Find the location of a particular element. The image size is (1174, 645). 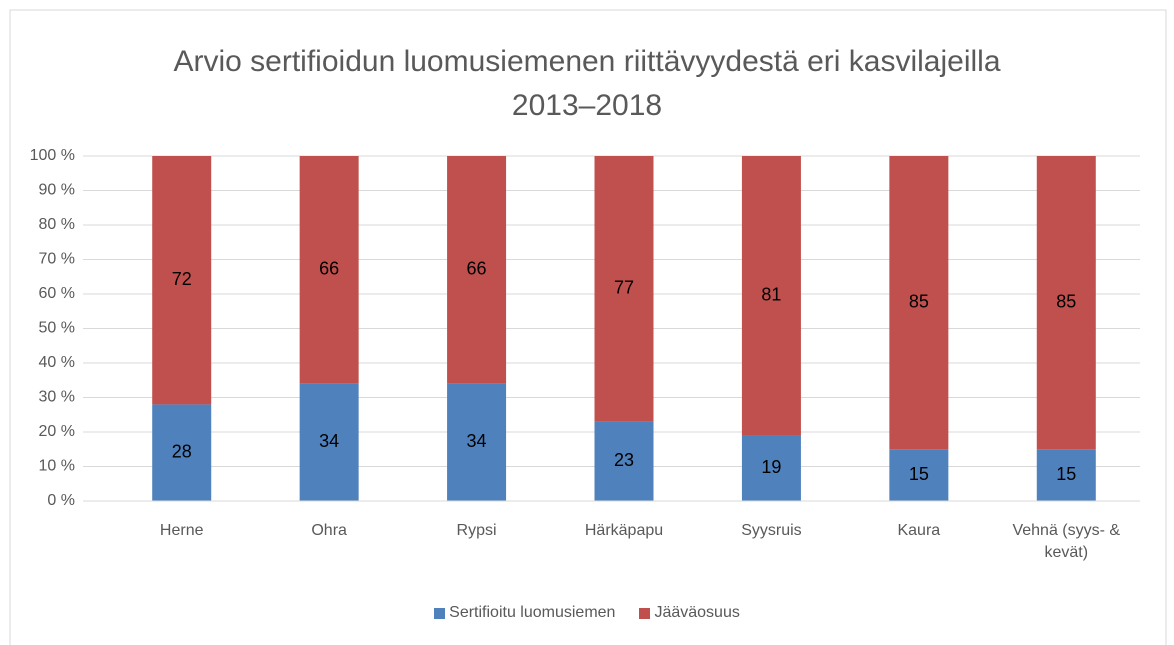

x-tick-label: Ohra is located at coordinates (329, 530).